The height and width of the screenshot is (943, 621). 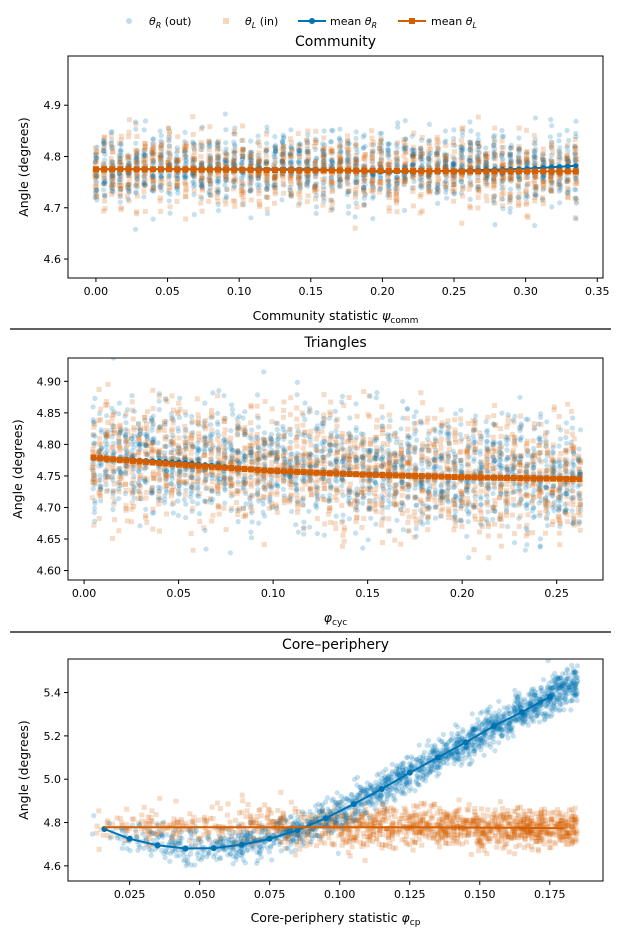 I want to click on x-tick-label: 0.00, so click(x=96, y=291).